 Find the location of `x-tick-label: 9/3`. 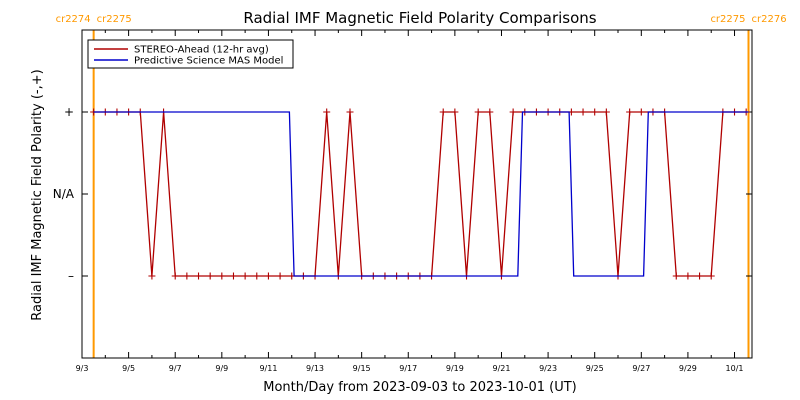

x-tick-label: 9/3 is located at coordinates (82, 368).